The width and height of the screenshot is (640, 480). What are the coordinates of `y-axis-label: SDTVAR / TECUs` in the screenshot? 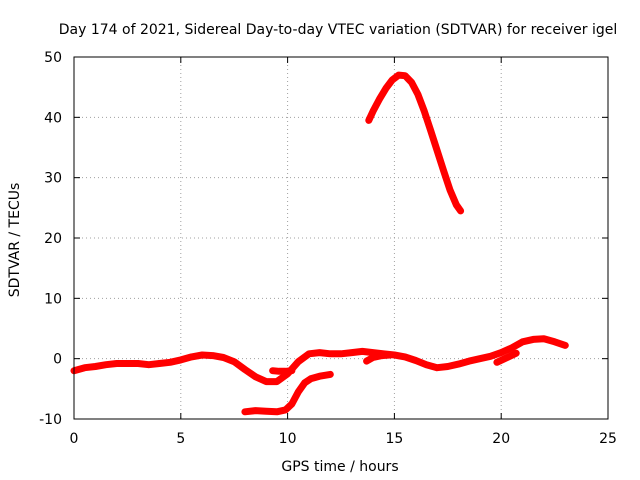 It's located at (15, 240).